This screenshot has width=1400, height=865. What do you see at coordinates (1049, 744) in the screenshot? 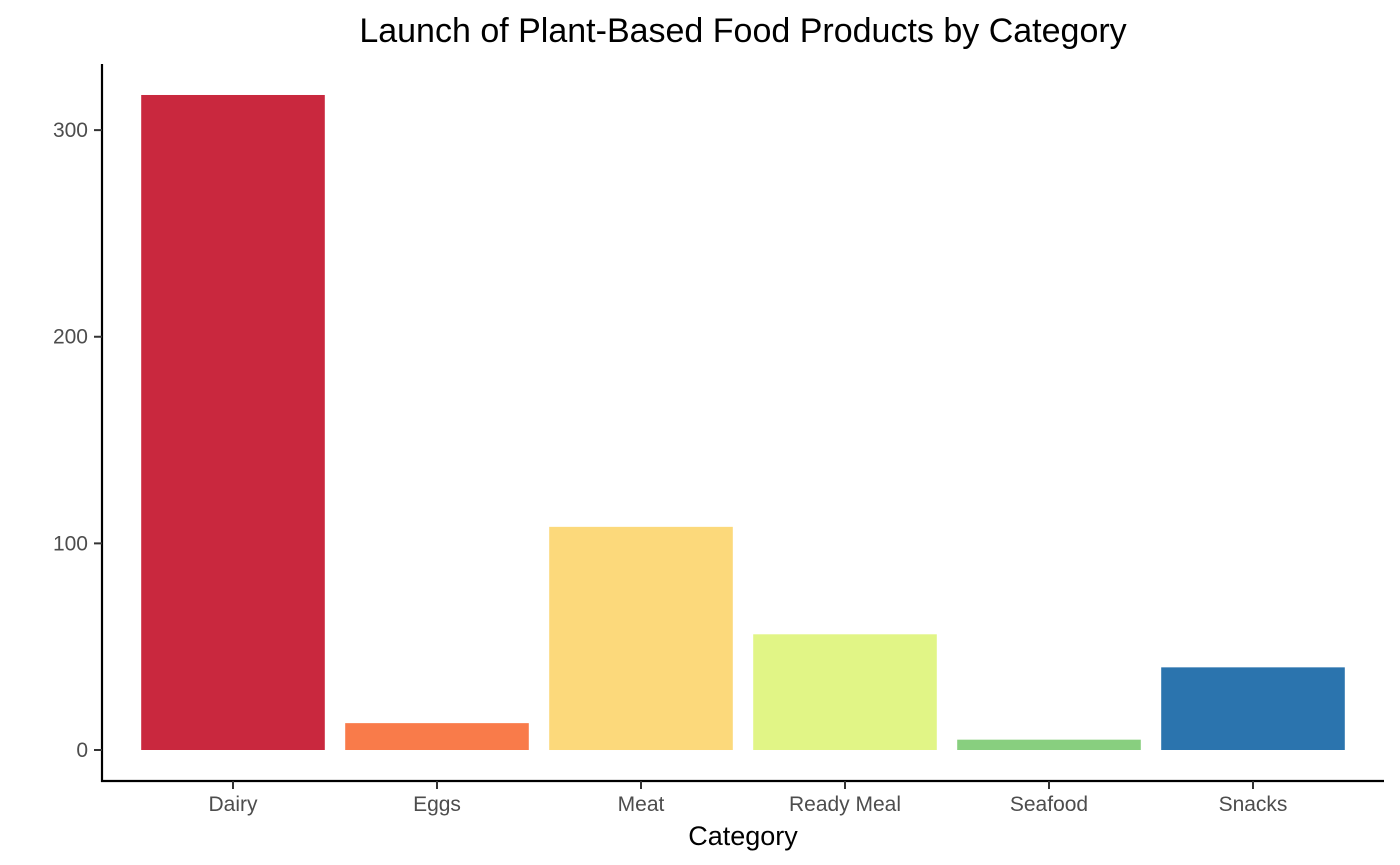
I see `bar-seafood` at bounding box center [1049, 744].